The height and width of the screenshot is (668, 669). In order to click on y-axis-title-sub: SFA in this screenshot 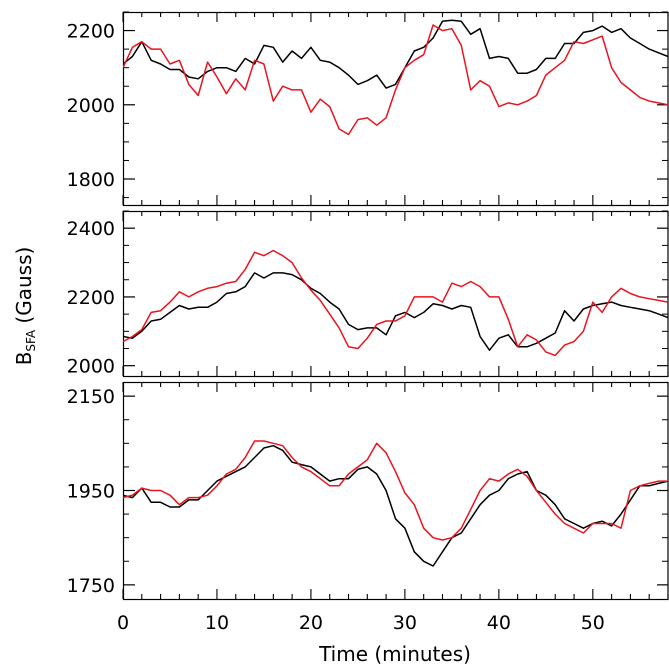, I will do `click(31, 340)`.